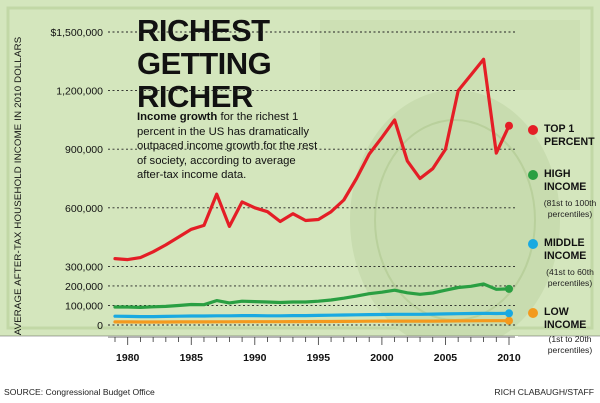 The image size is (600, 403). What do you see at coordinates (533, 244) in the screenshot?
I see `legend-dot-middle` at bounding box center [533, 244].